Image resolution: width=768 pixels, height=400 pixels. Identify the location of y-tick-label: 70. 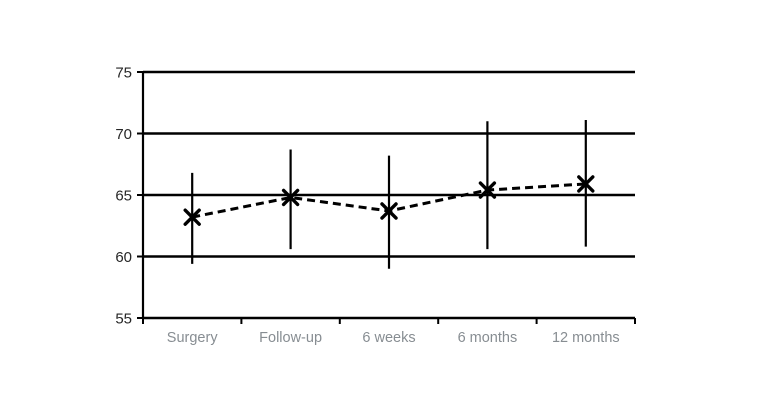
(123, 134).